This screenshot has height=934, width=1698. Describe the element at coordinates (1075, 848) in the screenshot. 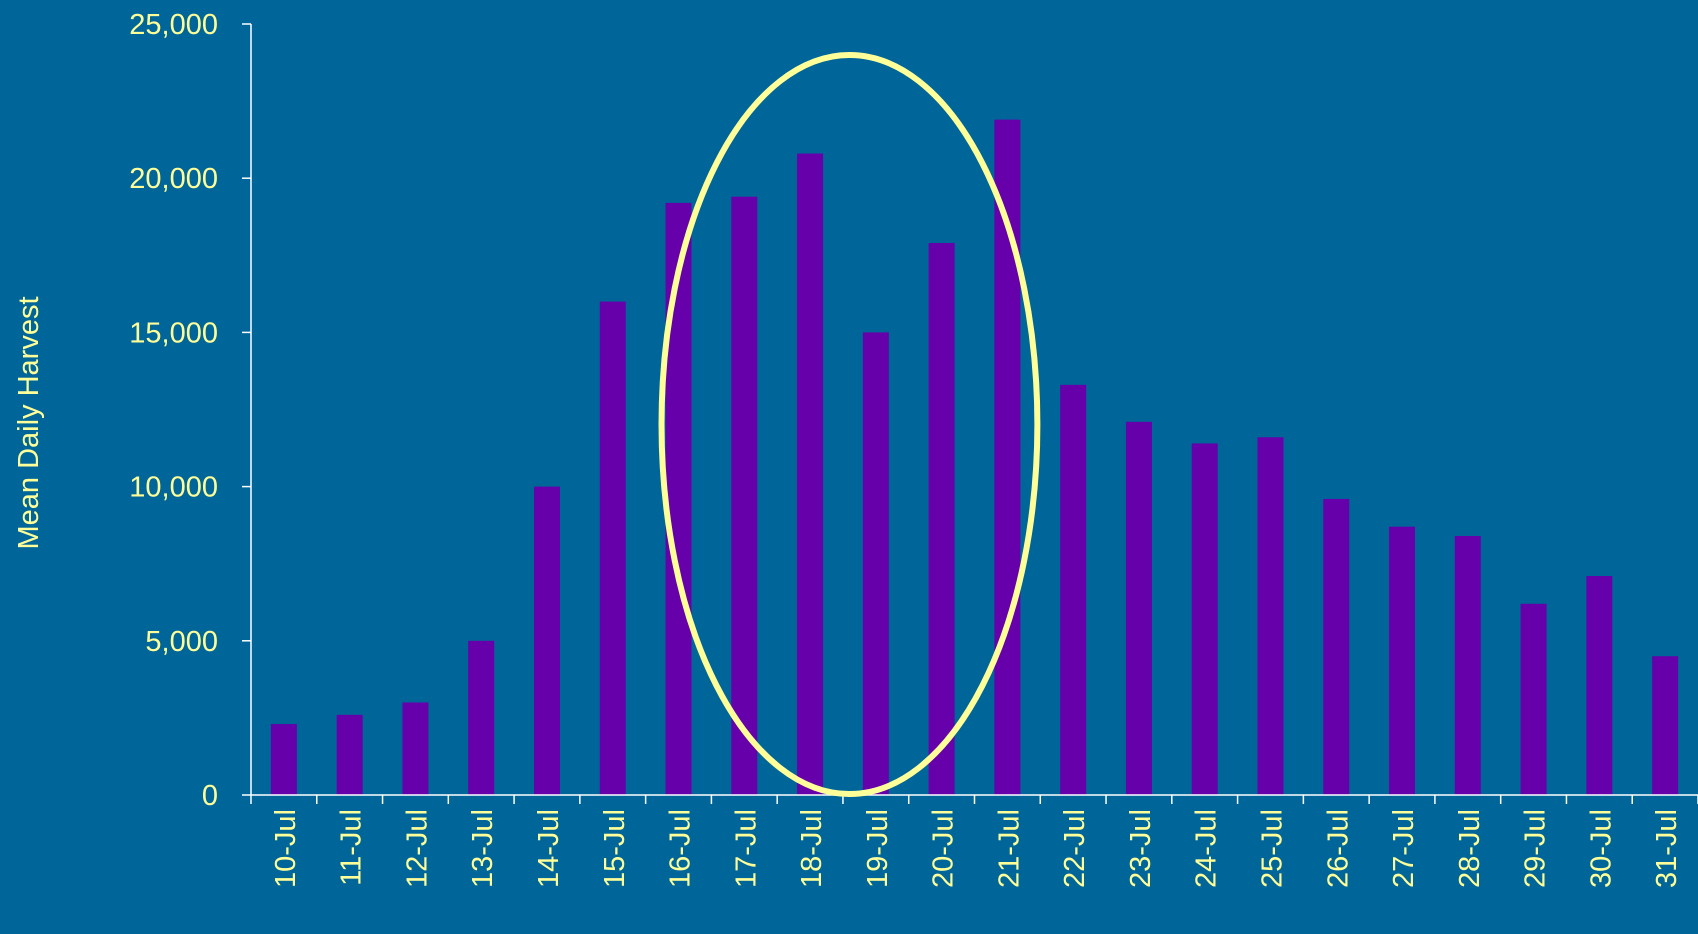

I see `x-tick-label: 22-Jul` at that location.